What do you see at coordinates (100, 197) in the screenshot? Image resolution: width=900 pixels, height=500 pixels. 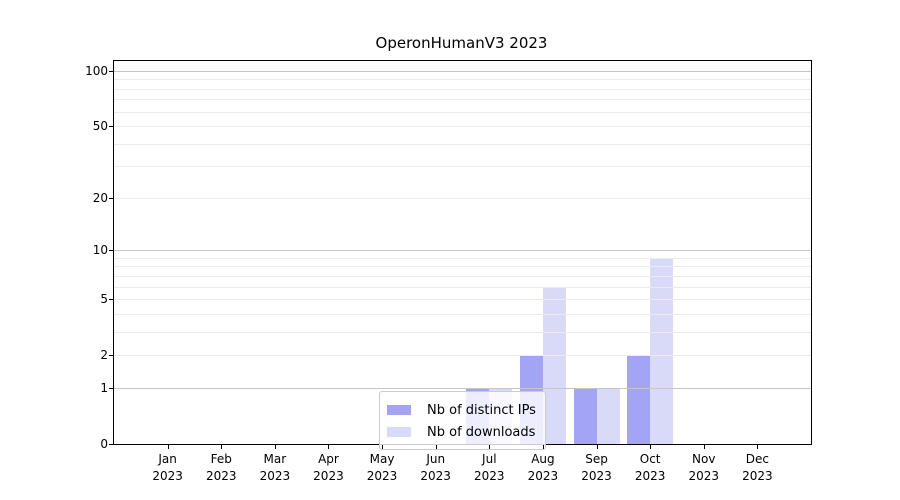 I see `y-tick-label-20: 20` at bounding box center [100, 197].